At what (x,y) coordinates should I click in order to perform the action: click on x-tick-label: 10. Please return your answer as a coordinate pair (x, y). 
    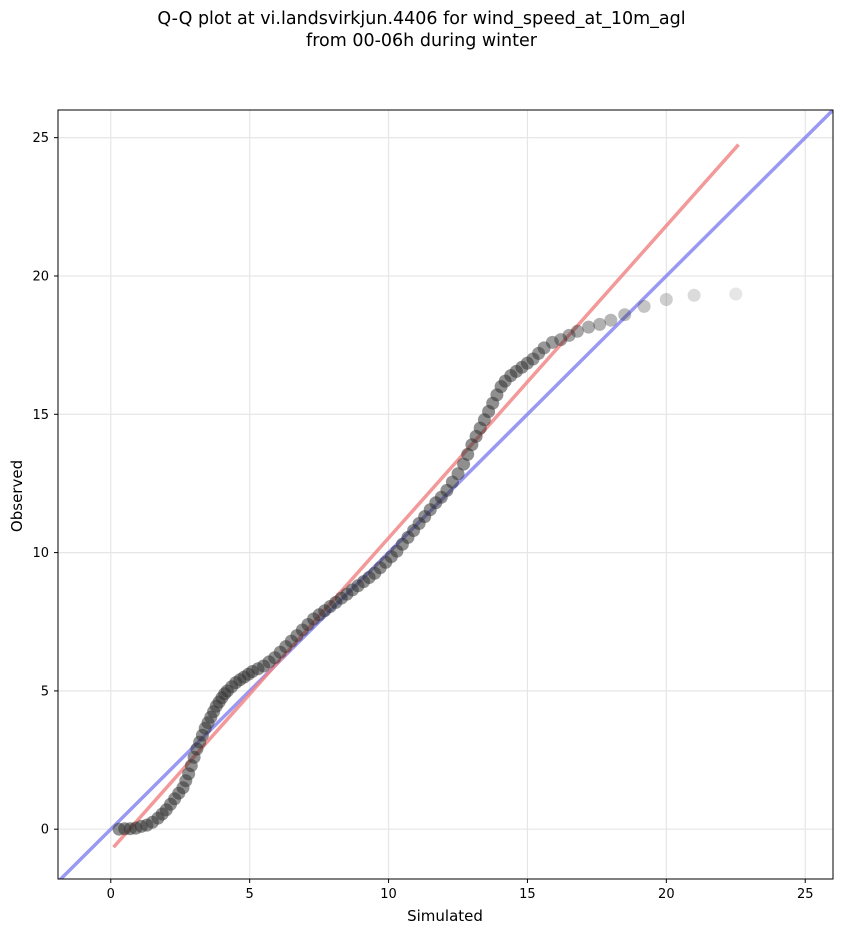
    Looking at the image, I should click on (388, 894).